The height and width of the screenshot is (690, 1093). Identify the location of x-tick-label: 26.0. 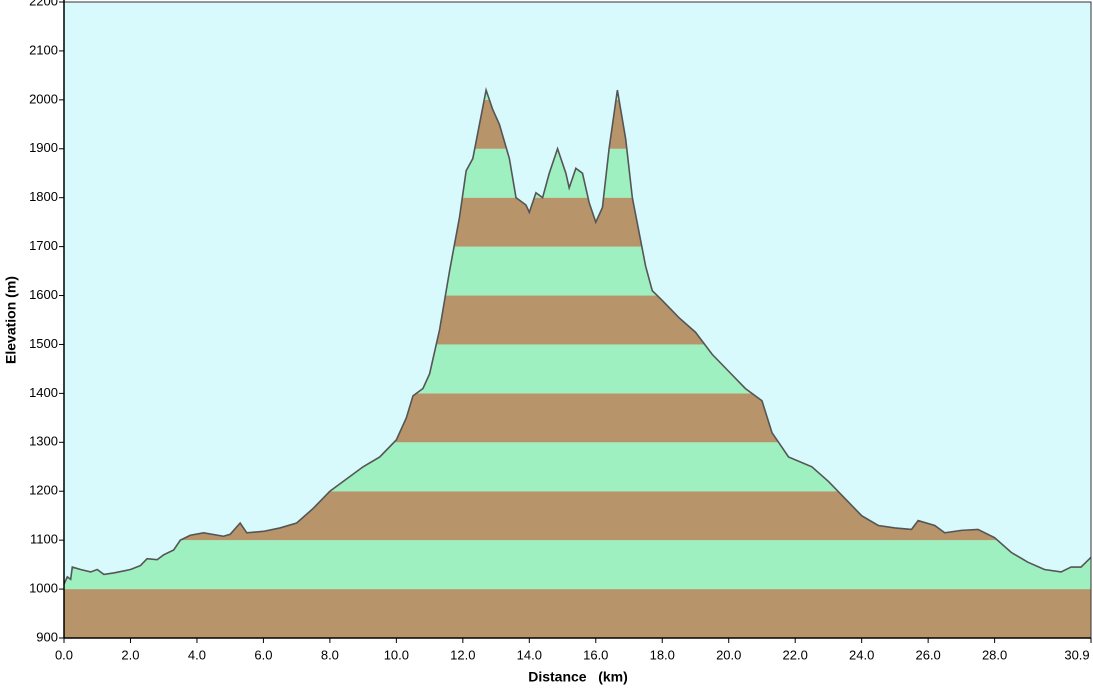
(927, 654).